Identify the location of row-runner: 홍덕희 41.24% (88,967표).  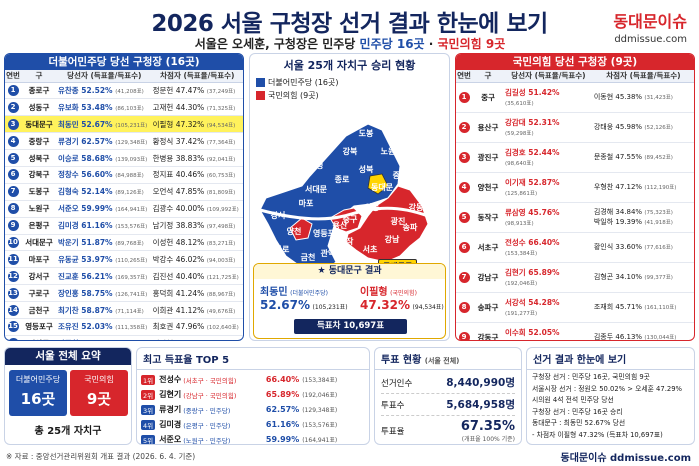
(197, 293).